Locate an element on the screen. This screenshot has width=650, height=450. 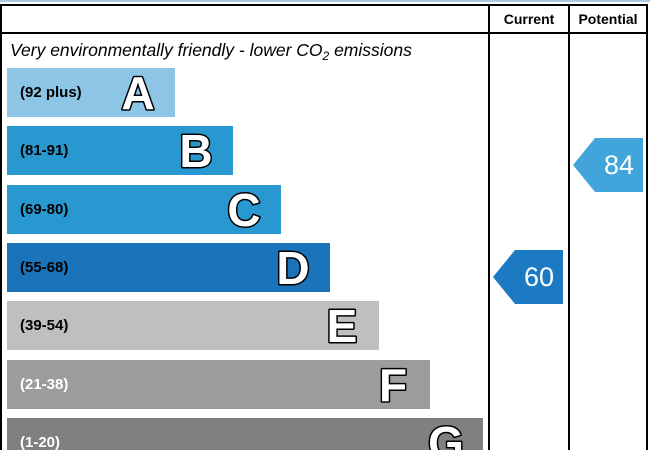
band-letter-icon: D is located at coordinates (293, 268).